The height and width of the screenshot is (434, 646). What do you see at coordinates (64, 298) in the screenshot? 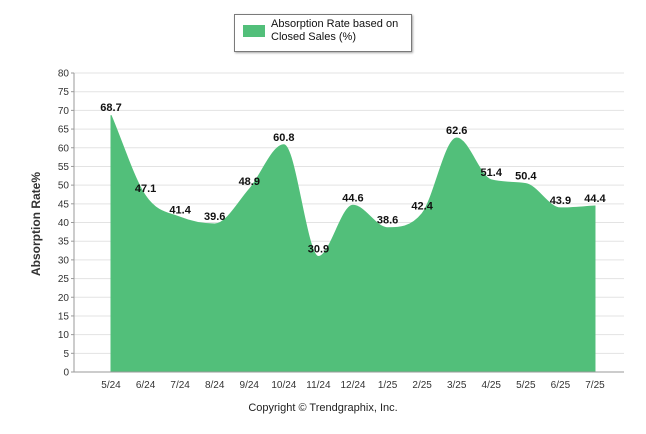
I see `y-tick-label: 20` at bounding box center [64, 298].